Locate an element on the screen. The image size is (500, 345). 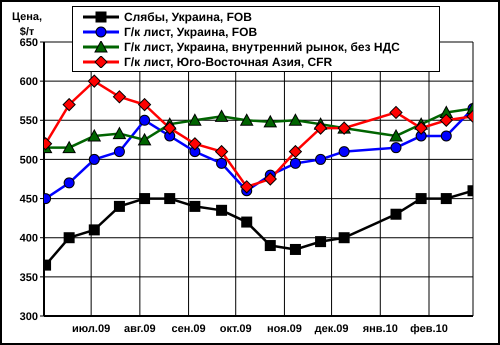
y-tick-label: 450 is located at coordinates (29, 199).